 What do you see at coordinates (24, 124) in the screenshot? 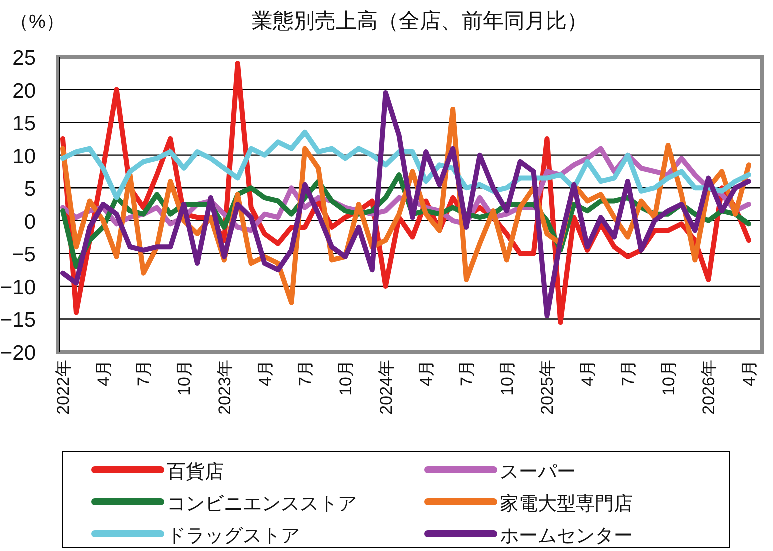
I see `y-tick-label: 15` at bounding box center [24, 124].